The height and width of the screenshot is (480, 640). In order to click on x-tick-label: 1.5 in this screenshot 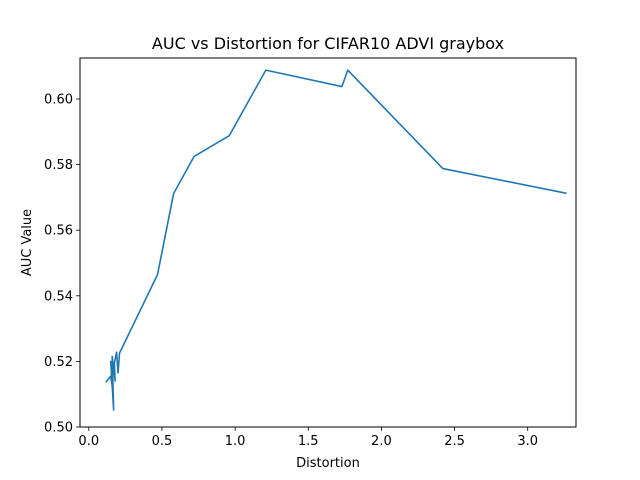, I will do `click(308, 441)`.